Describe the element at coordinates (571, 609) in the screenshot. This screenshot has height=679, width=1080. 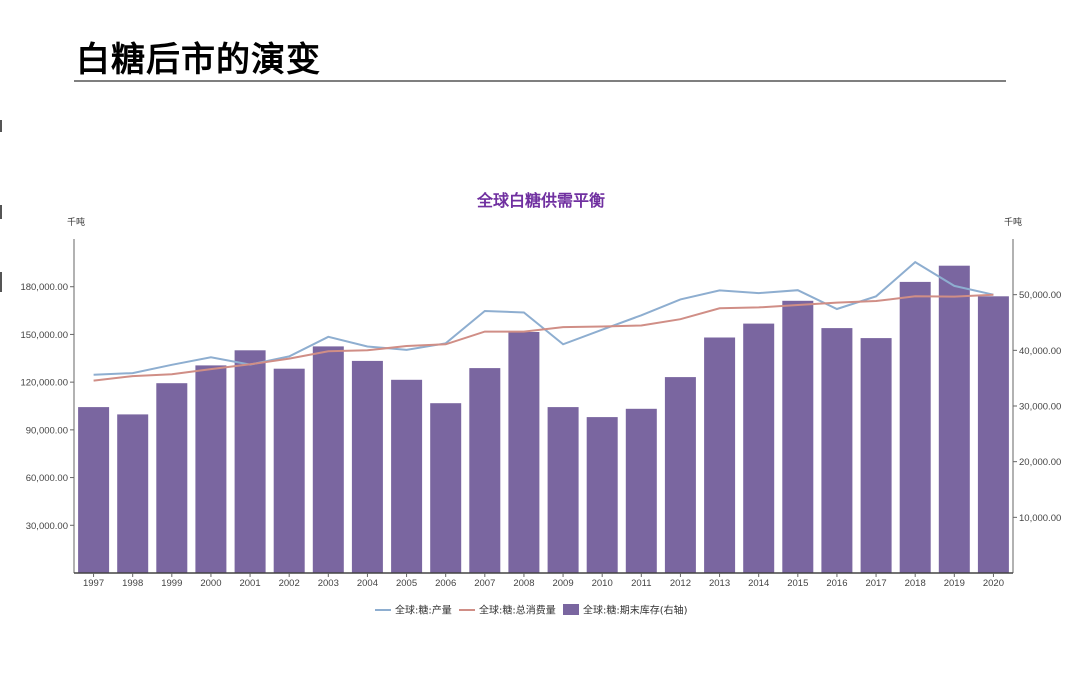
I see `legend-swatch-stocks` at that location.